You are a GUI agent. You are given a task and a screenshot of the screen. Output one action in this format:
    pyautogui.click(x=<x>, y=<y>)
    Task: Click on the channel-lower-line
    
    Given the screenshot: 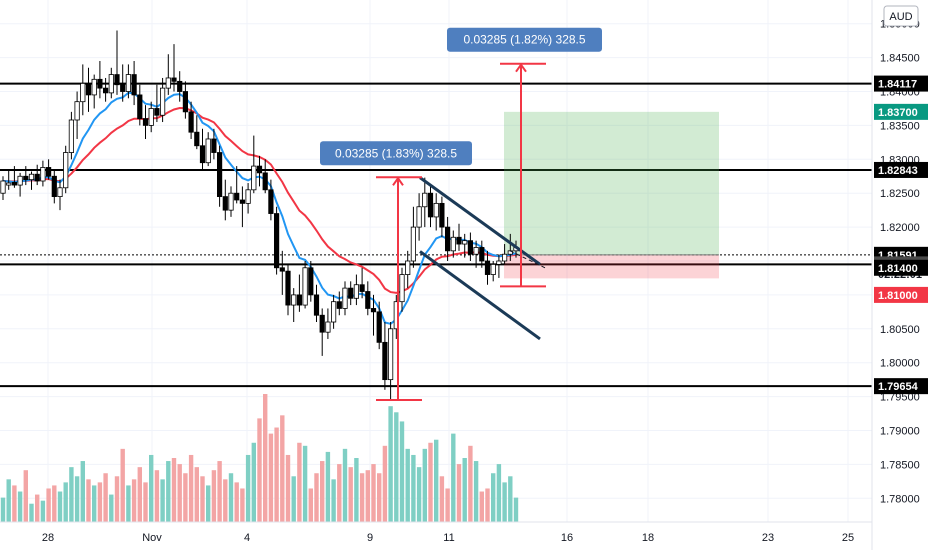 What is the action you would take?
    pyautogui.click(x=480, y=295)
    